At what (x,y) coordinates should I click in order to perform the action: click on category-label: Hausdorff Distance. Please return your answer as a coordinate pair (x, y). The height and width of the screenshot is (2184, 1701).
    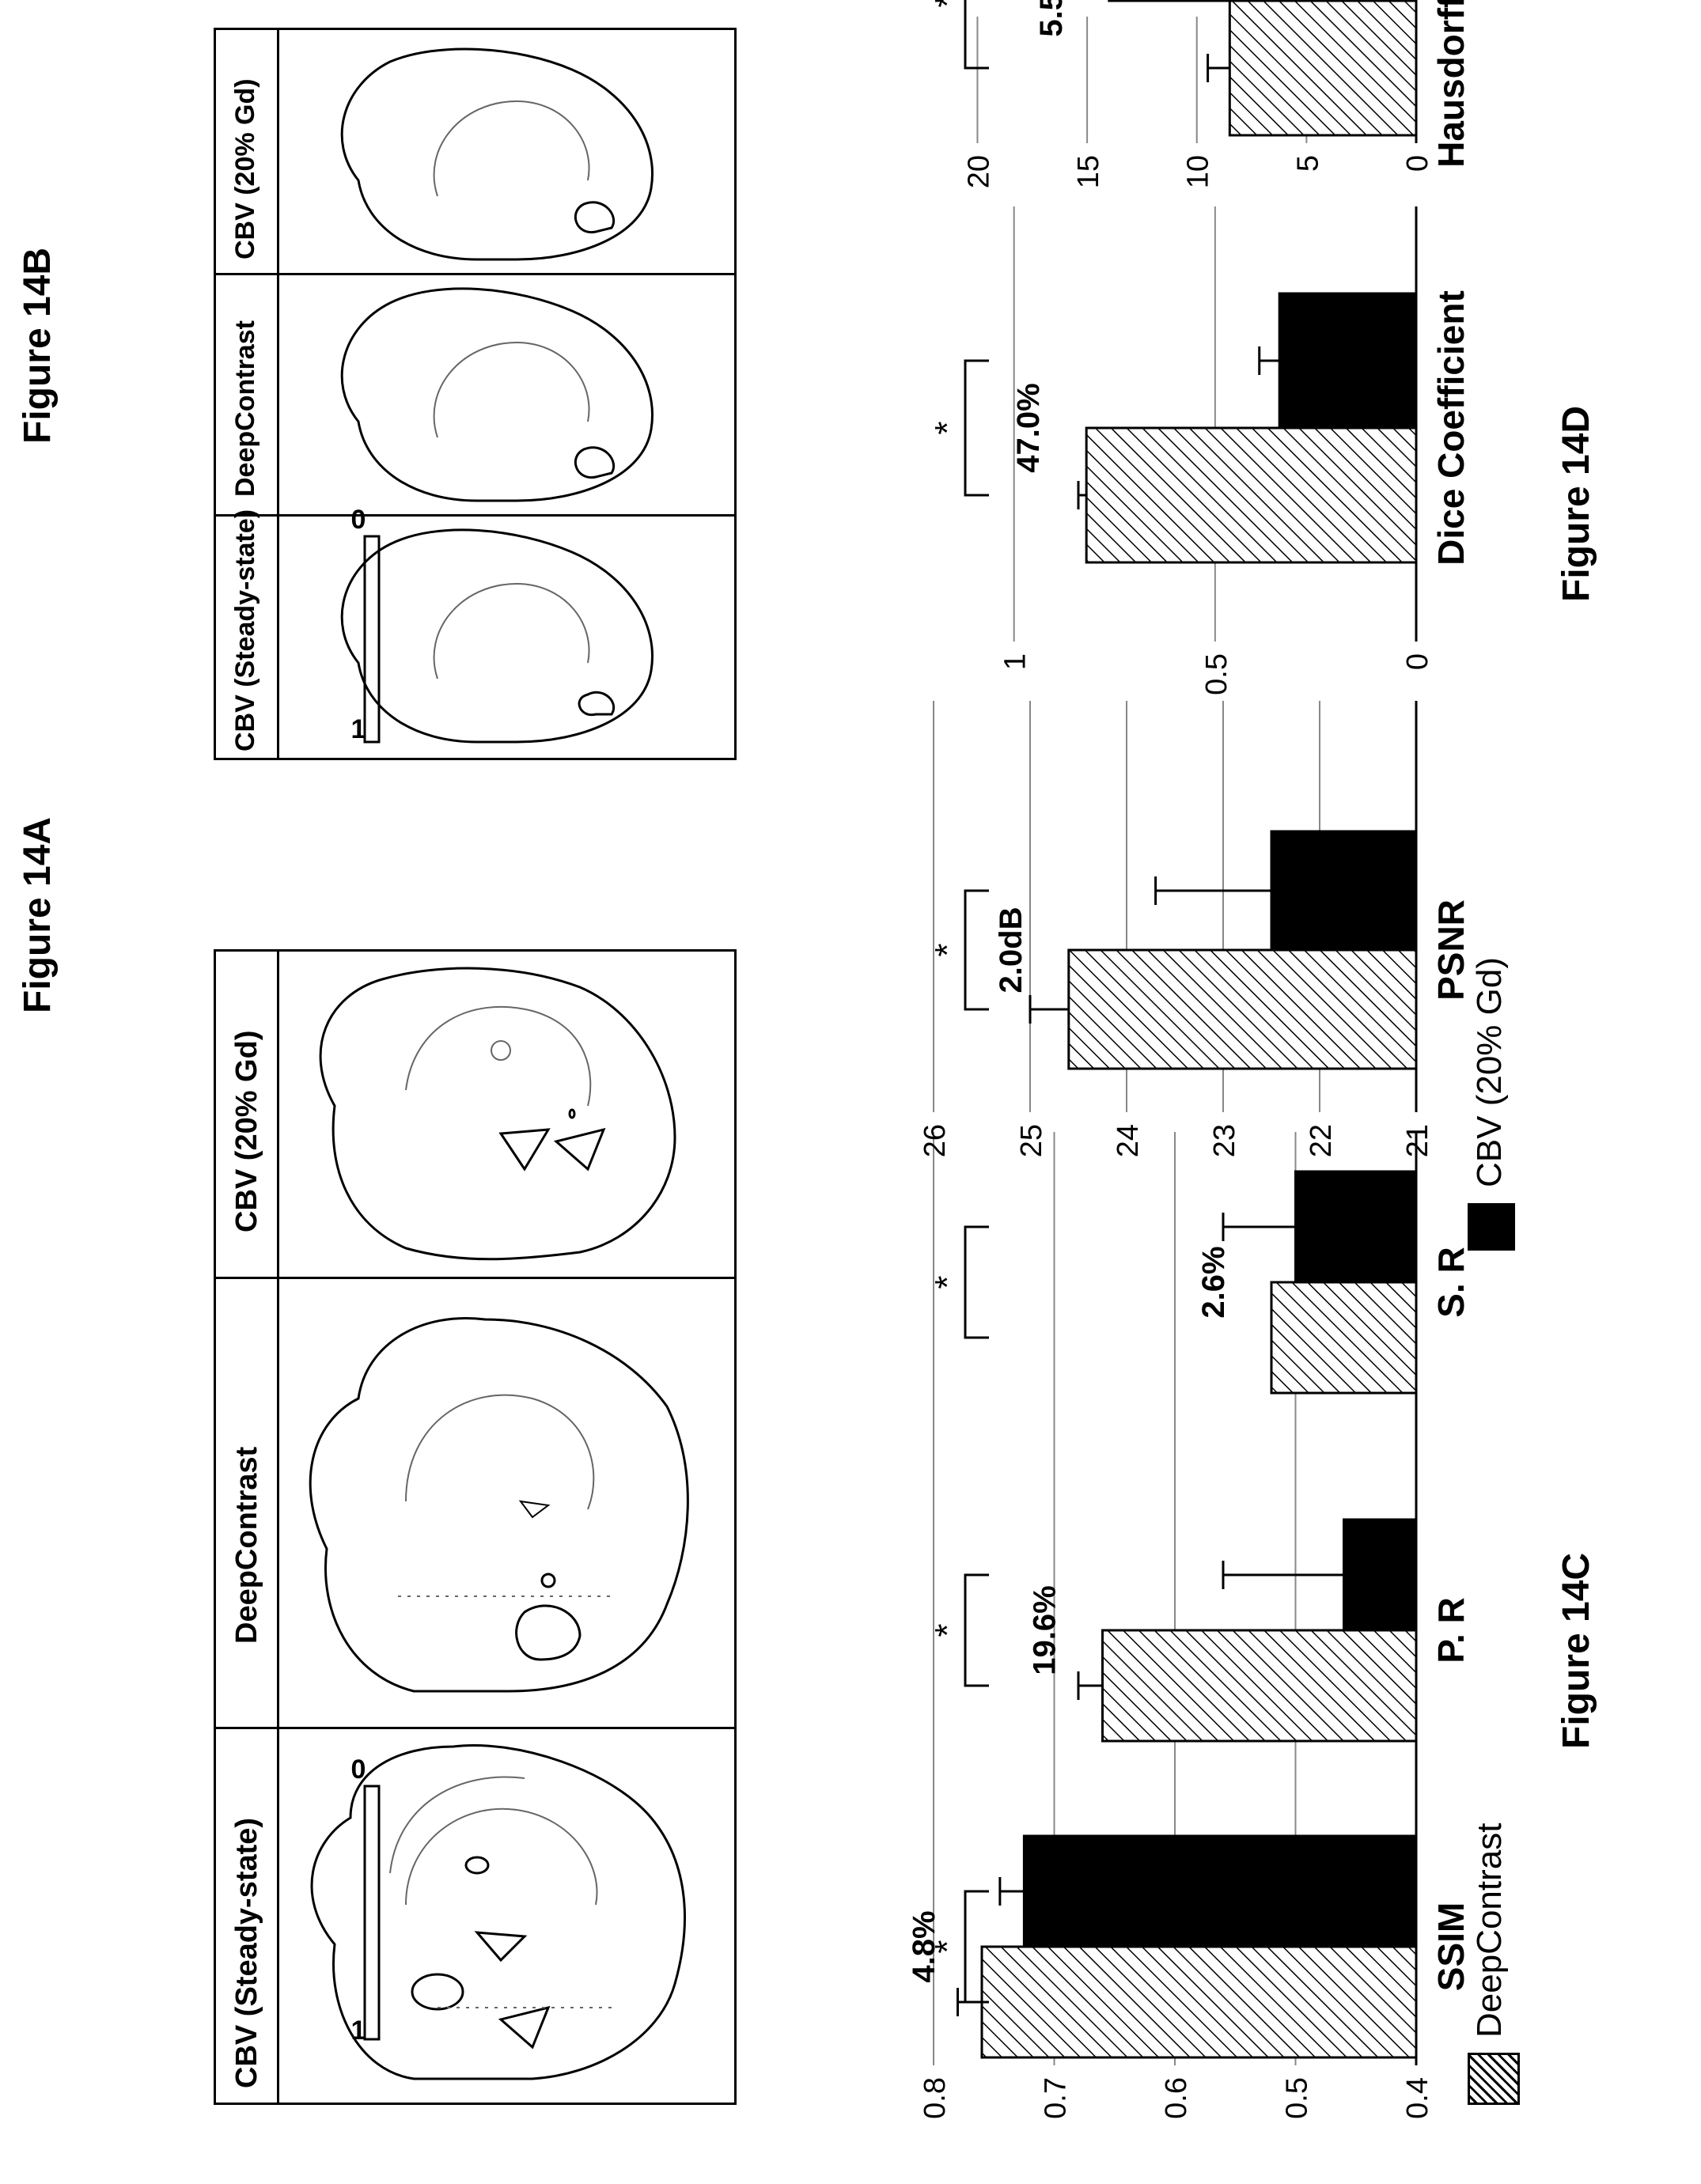
    Looking at the image, I should click on (1451, 84).